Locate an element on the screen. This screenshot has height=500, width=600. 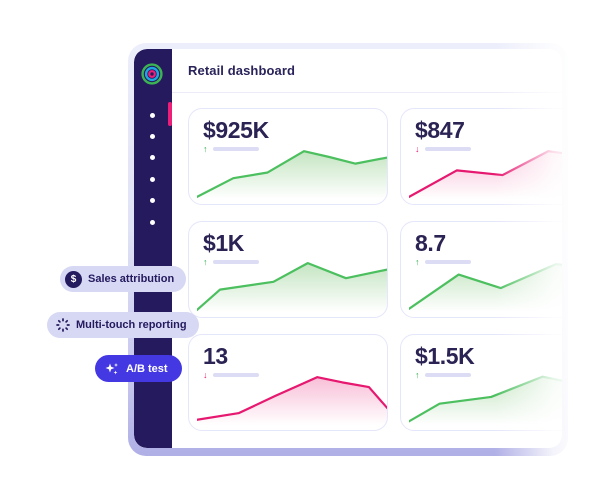
pill-label: Multi-touch reporting is located at coordinates (131, 325).